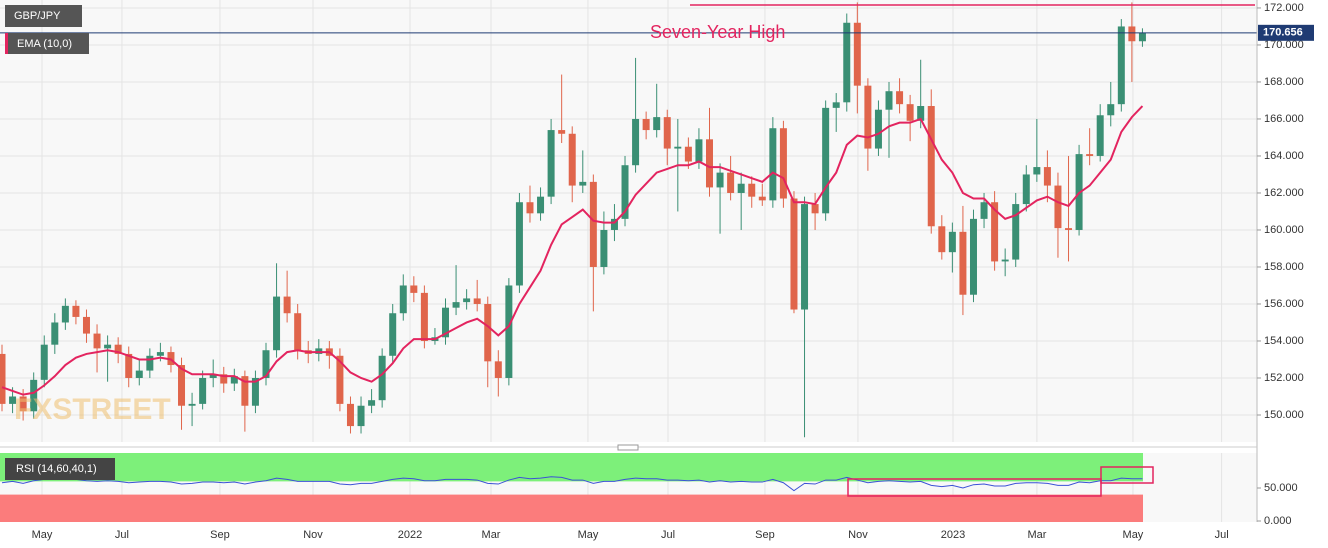  I want to click on y-tick-label: 170.000, so click(1284, 45).